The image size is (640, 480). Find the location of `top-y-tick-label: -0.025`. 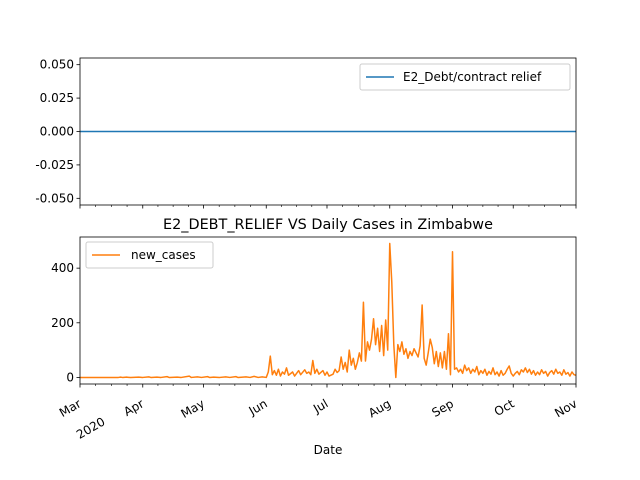

top-y-tick-label: -0.025 is located at coordinates (54, 165).